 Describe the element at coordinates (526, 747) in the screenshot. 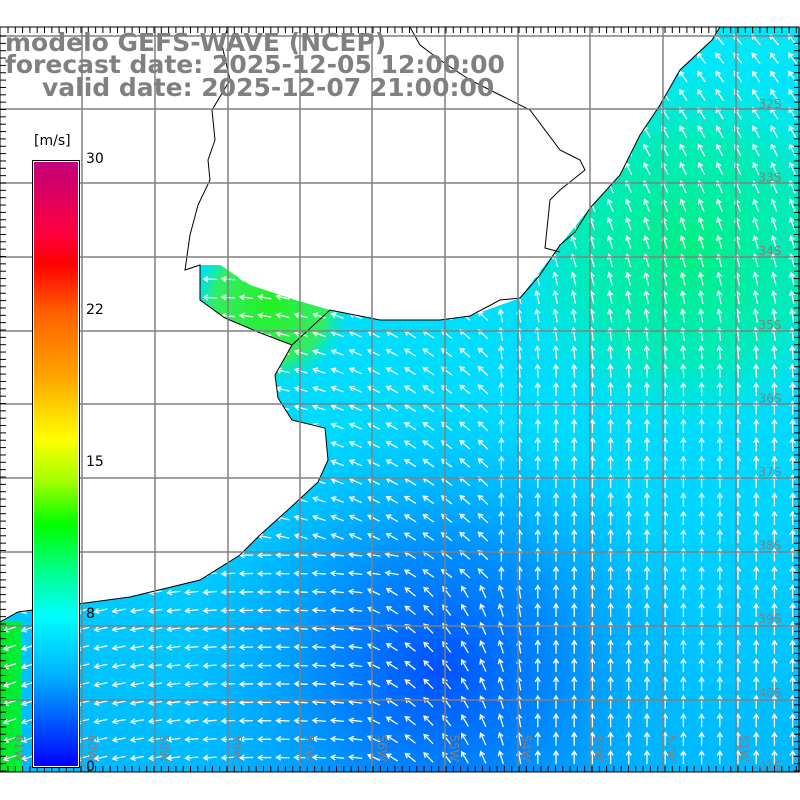

I see `longitude-label: 54W` at that location.